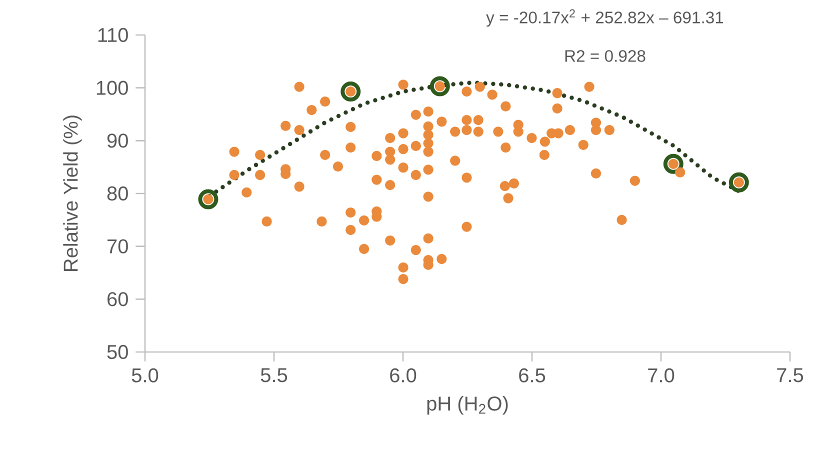 The height and width of the screenshot is (466, 816). Describe the element at coordinates (112, 87) in the screenshot. I see `y-tick-label: 100` at that location.